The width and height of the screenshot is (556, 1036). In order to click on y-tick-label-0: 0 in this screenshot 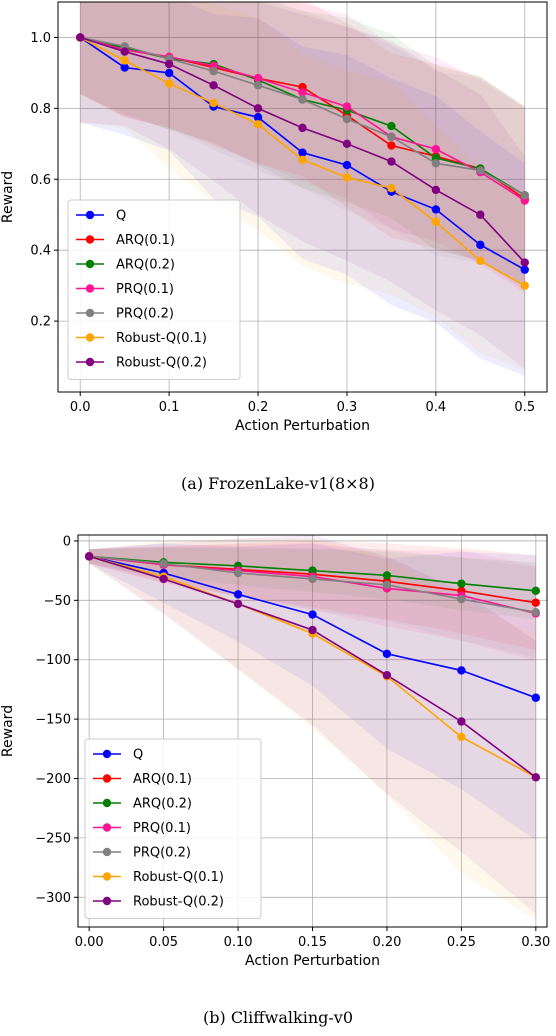, I will do `click(67, 541)`.